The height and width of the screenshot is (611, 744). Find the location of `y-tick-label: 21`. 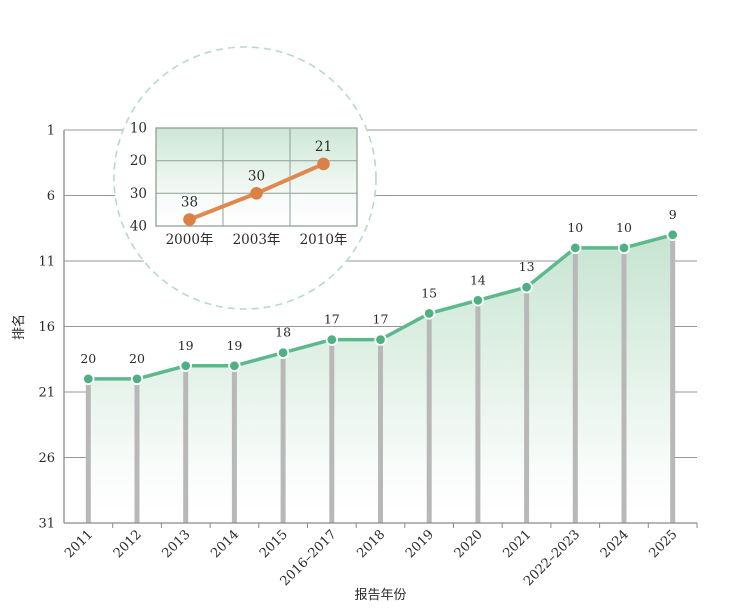

y-tick-label: 21 is located at coordinates (46, 393).